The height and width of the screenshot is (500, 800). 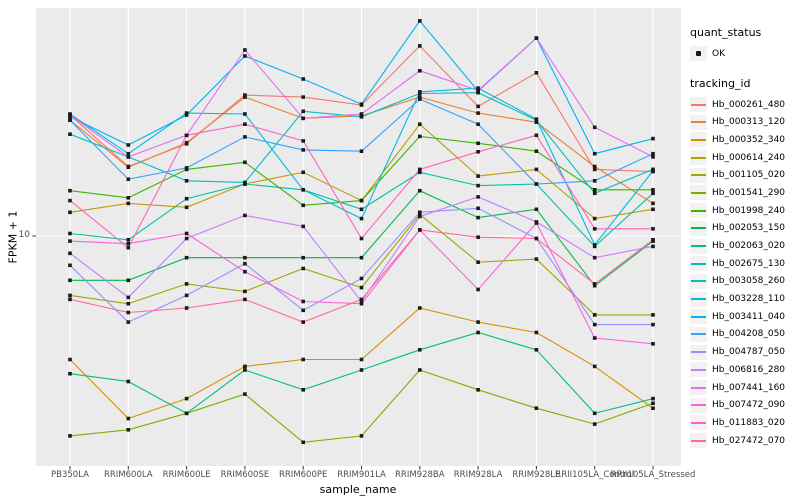 I want to click on legend-item-label: Hb_000352_340, so click(x=749, y=139).